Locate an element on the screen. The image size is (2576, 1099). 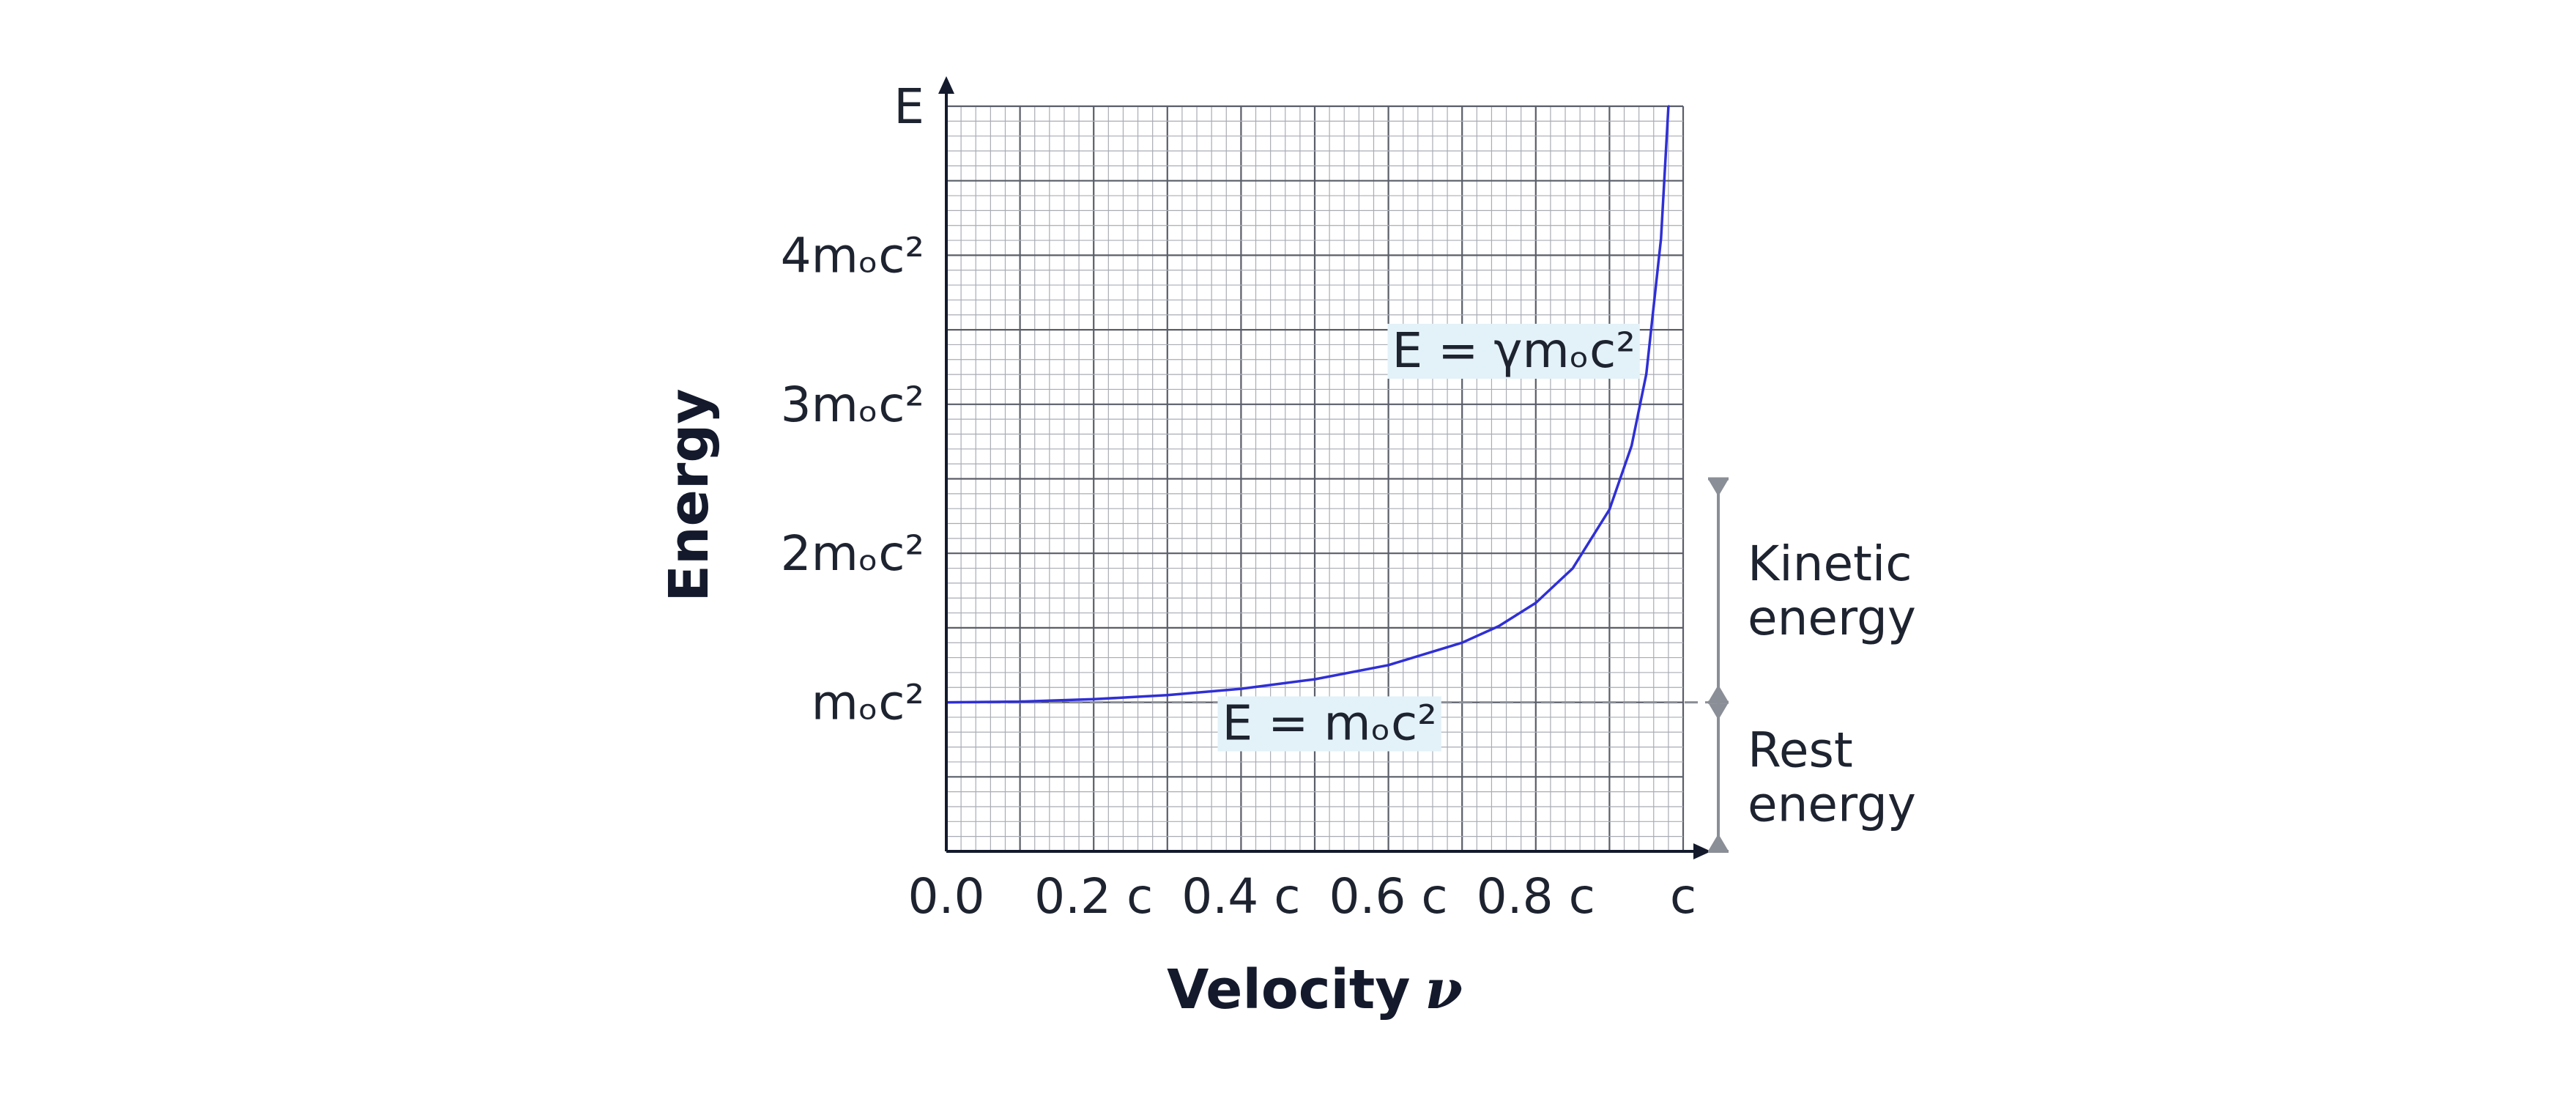
y-tick-labels: mₒc² 2mₒc² 3mₒc² 4mₒc² E is located at coordinates (852, 404).